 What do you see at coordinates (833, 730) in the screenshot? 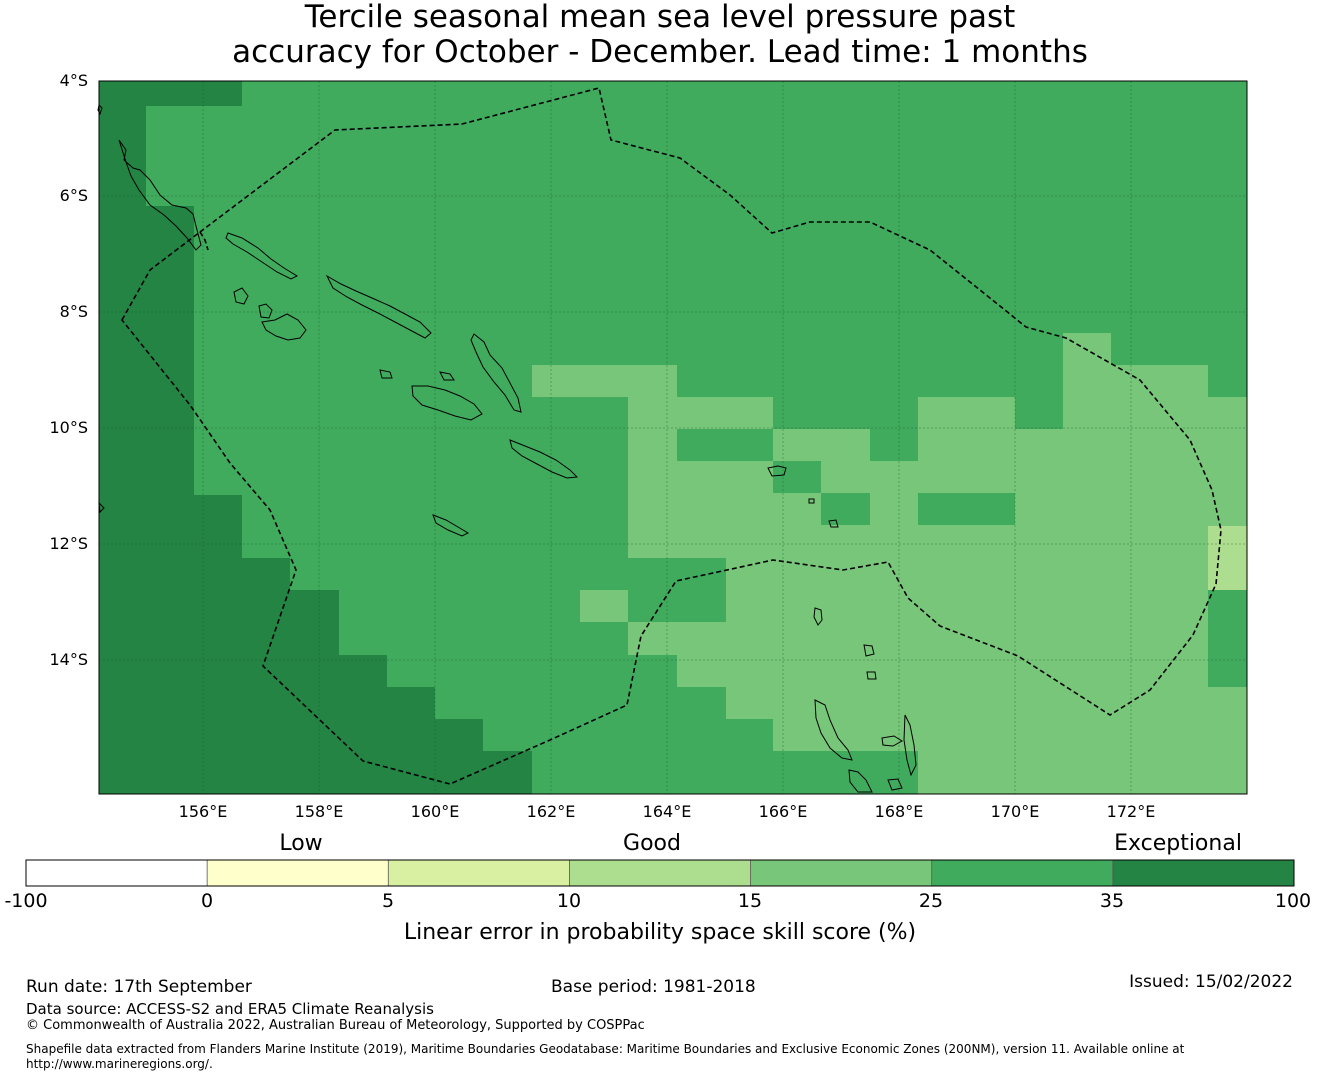
I see `coastline-espiritu-santo` at bounding box center [833, 730].